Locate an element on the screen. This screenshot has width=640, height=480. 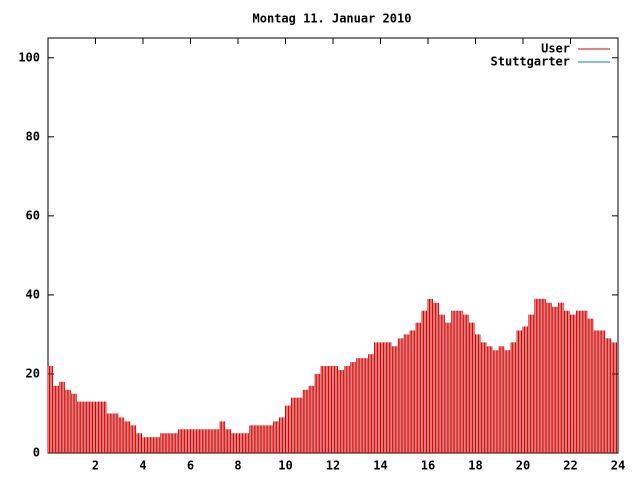
x-tick-label: 2 is located at coordinates (95, 466).